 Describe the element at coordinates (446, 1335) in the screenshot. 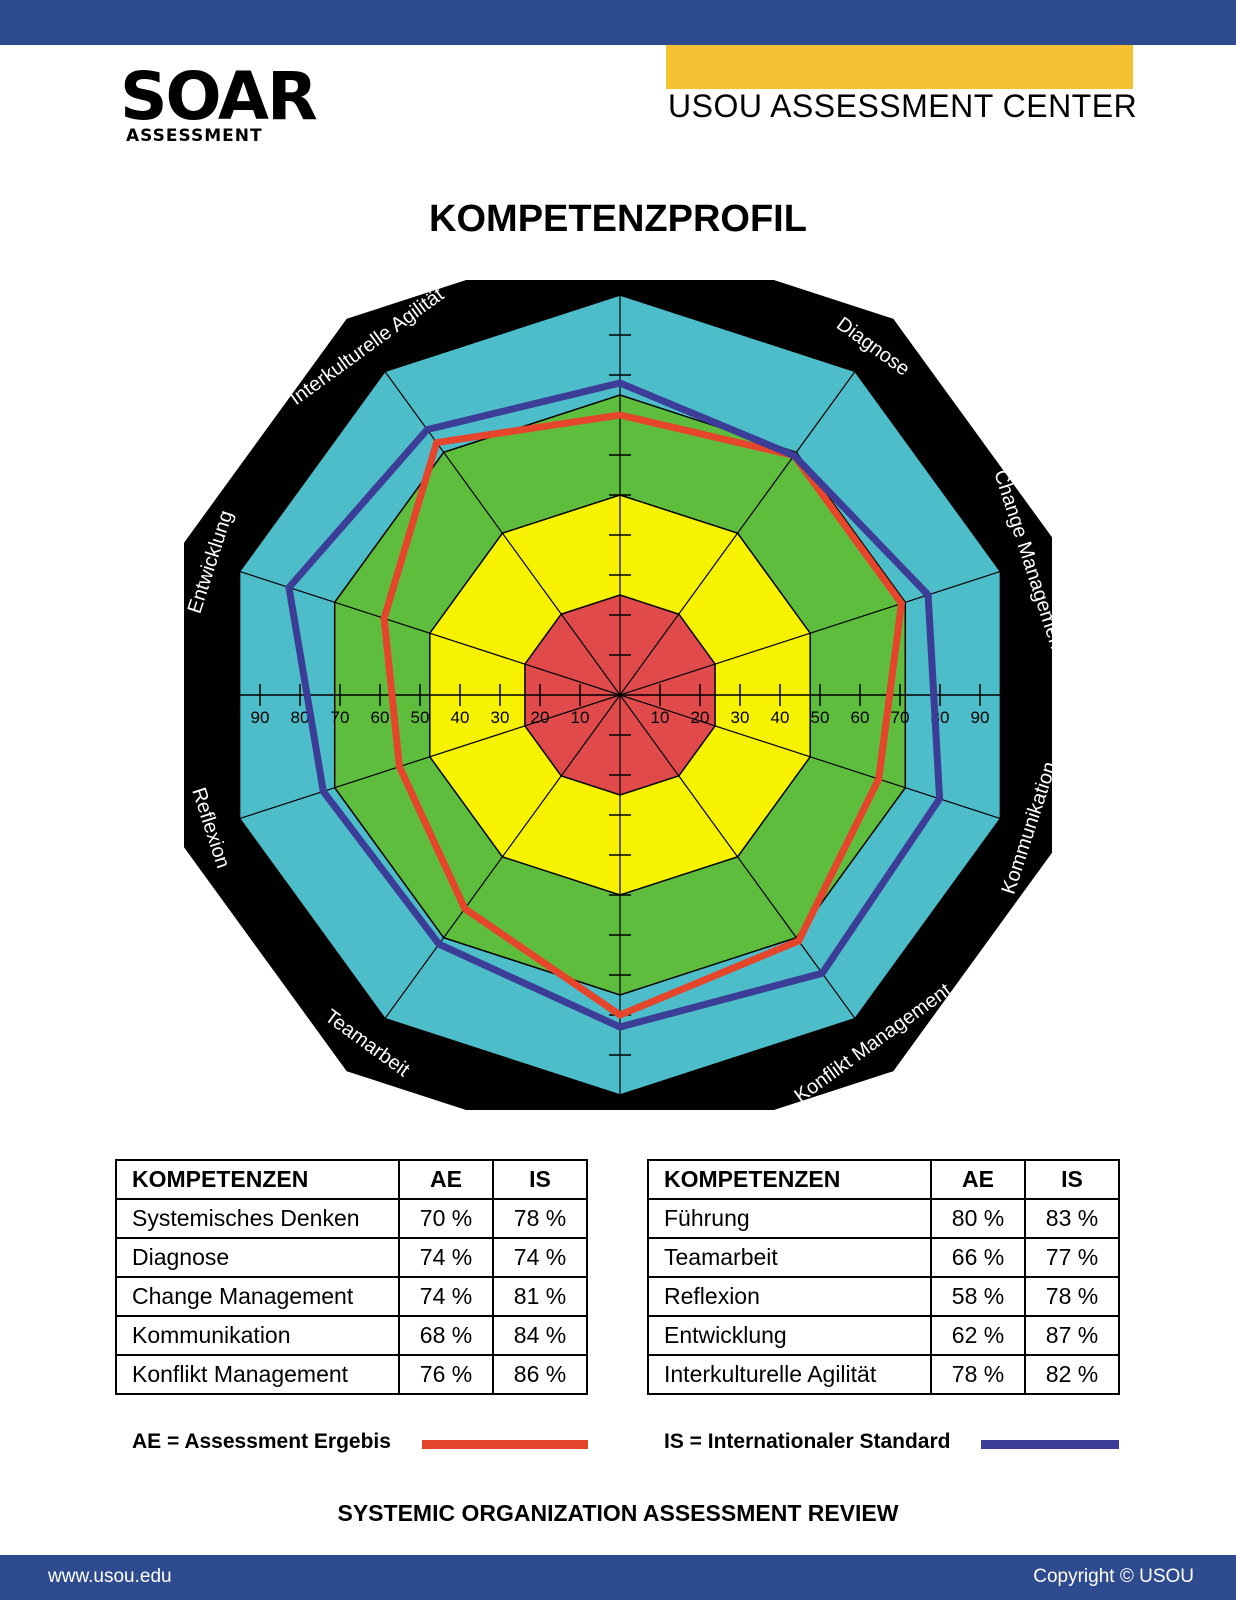

I see `ae-value: 68 %` at that location.